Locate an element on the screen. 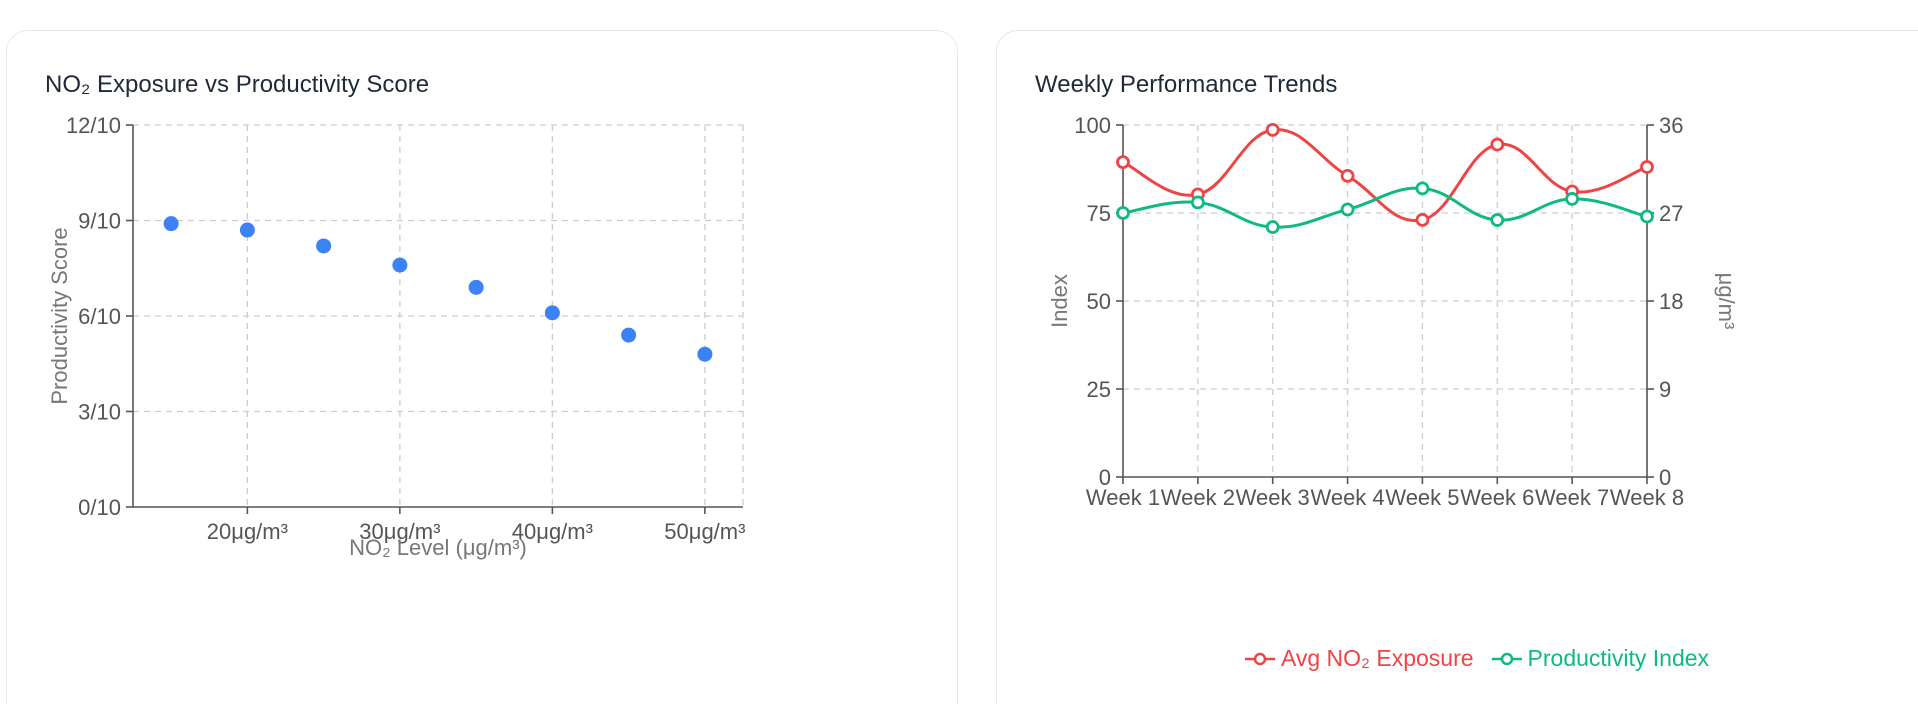  line-axes is located at coordinates (1385, 304).